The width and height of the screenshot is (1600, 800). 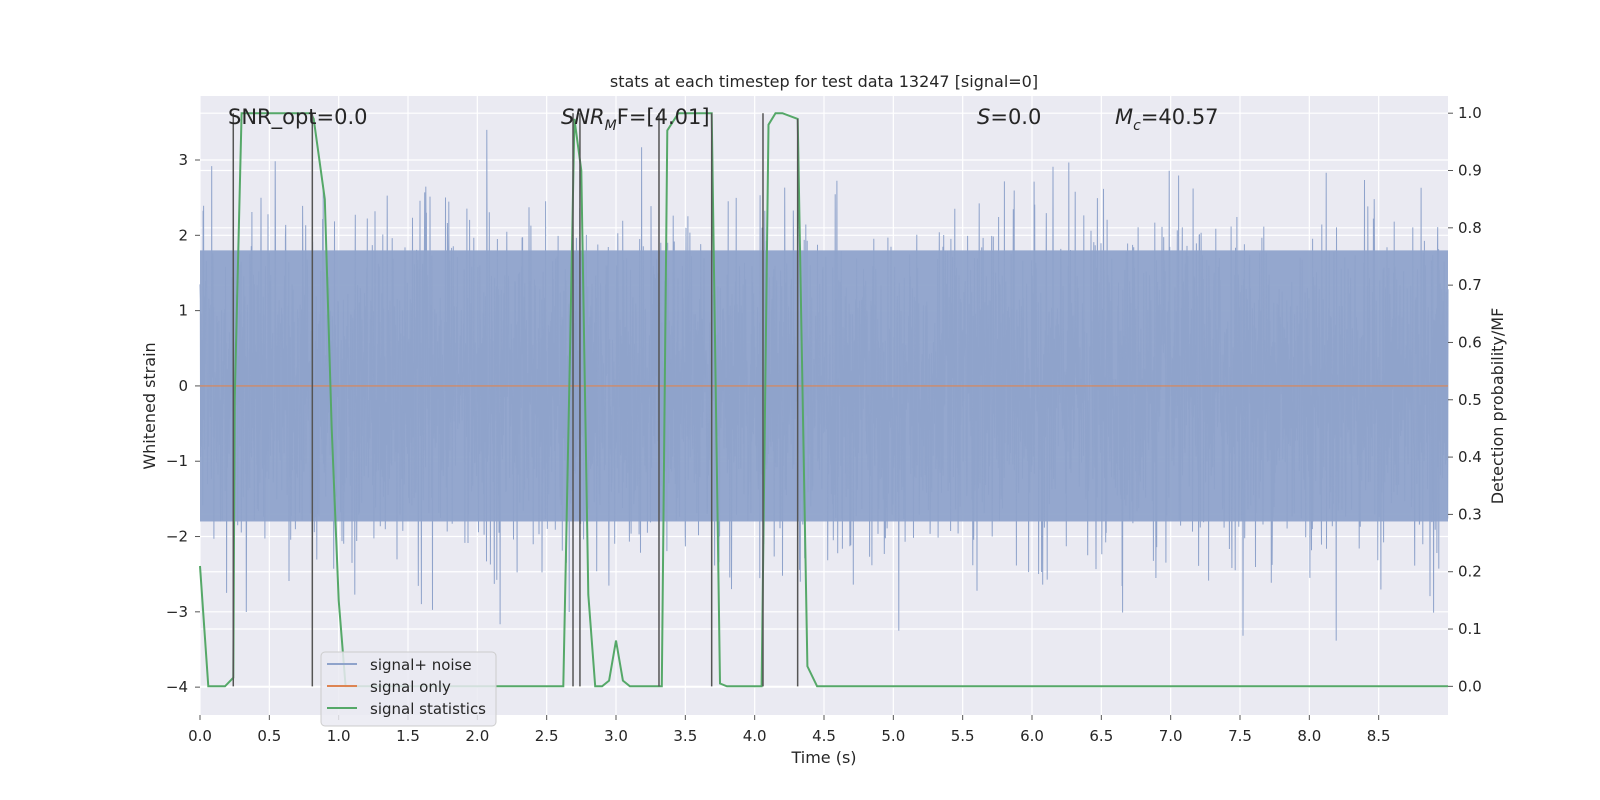 What do you see at coordinates (1470, 514) in the screenshot?
I see `y-right-tick-label: 0.3` at bounding box center [1470, 514].